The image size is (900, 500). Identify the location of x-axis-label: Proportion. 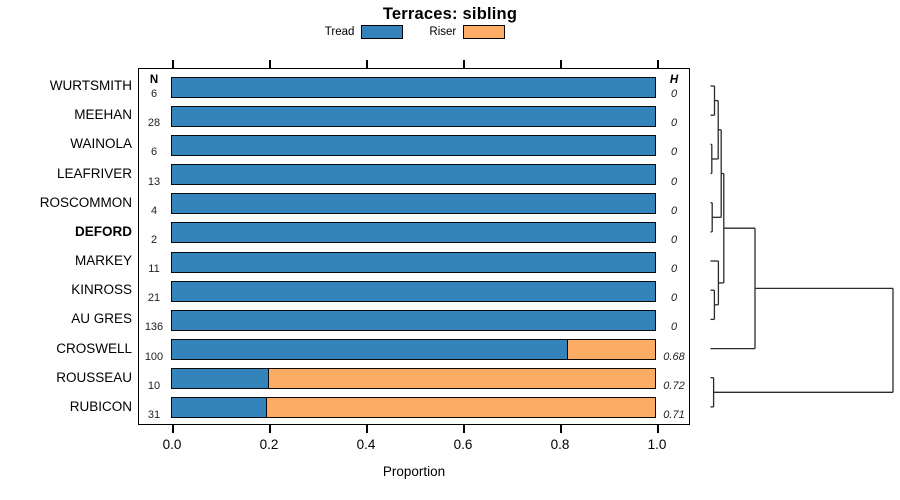
(414, 471).